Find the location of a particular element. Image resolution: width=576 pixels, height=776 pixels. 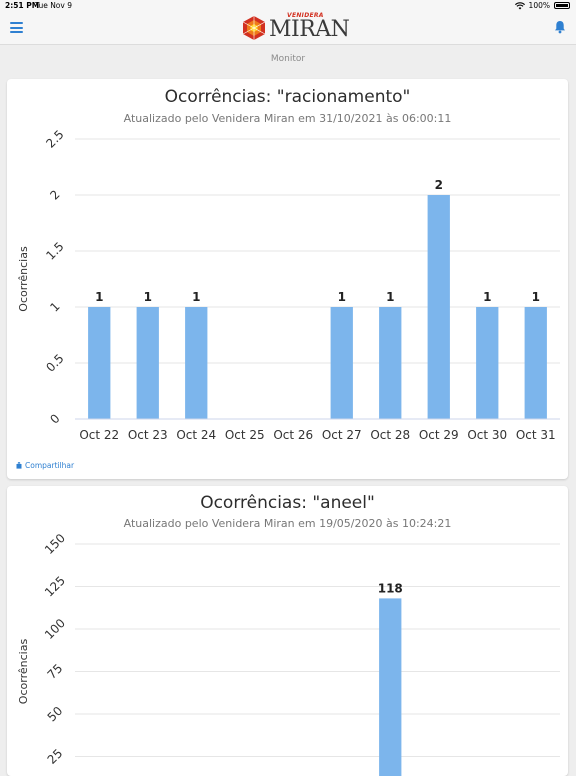

x-tick-label: Oct 23 is located at coordinates (148, 435).